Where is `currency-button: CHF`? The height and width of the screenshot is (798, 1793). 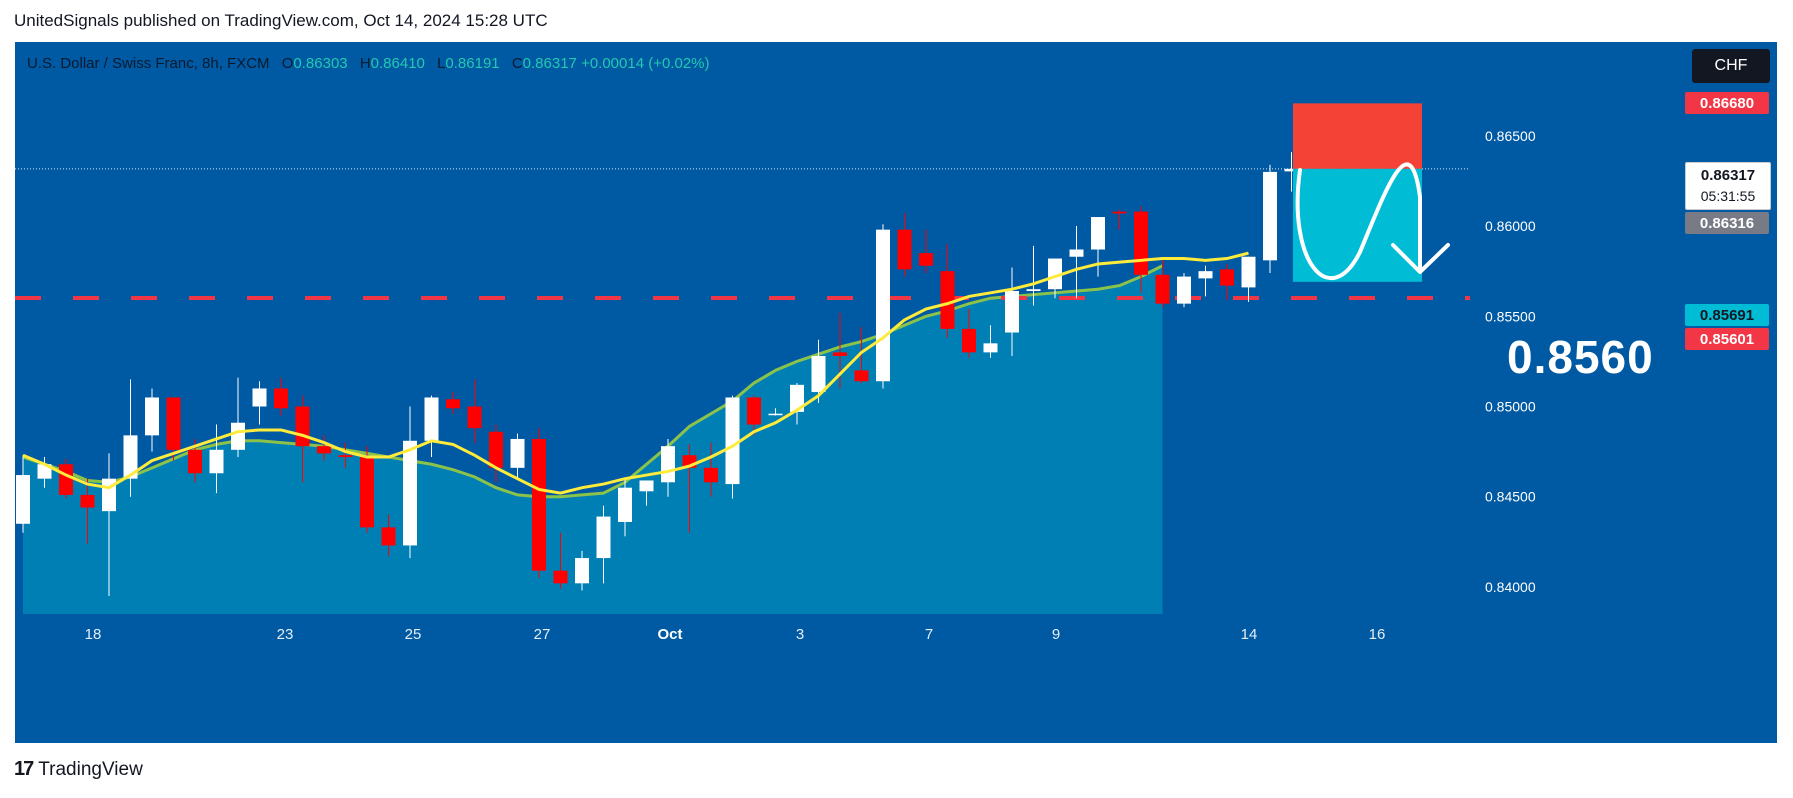
currency-button: CHF is located at coordinates (1731, 66).